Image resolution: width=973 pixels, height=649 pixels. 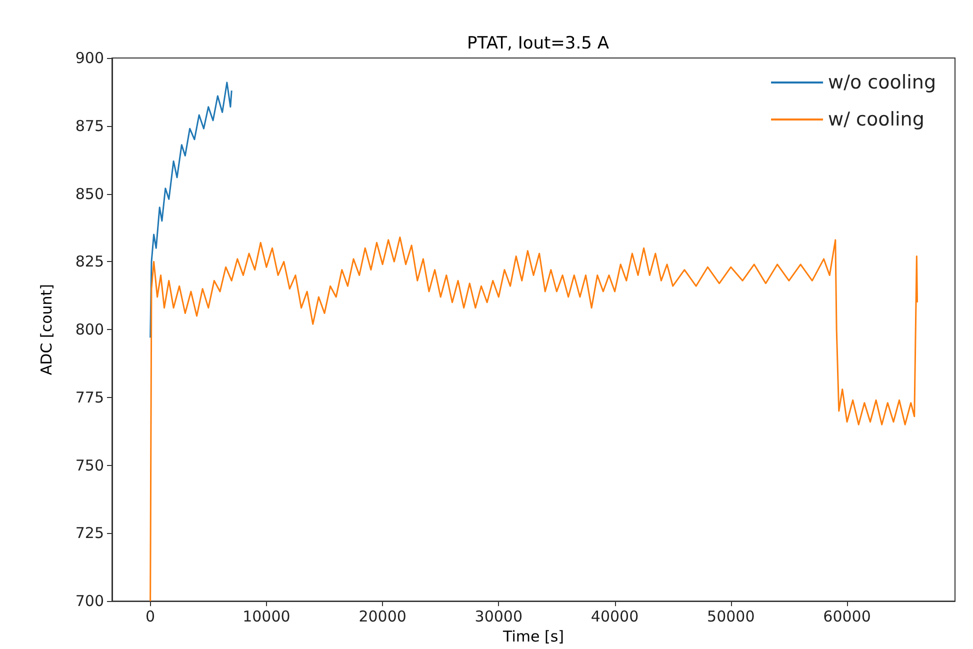 What do you see at coordinates (538, 44) in the screenshot?
I see `chart-title: PTAT, Iout=3.5 A` at bounding box center [538, 44].